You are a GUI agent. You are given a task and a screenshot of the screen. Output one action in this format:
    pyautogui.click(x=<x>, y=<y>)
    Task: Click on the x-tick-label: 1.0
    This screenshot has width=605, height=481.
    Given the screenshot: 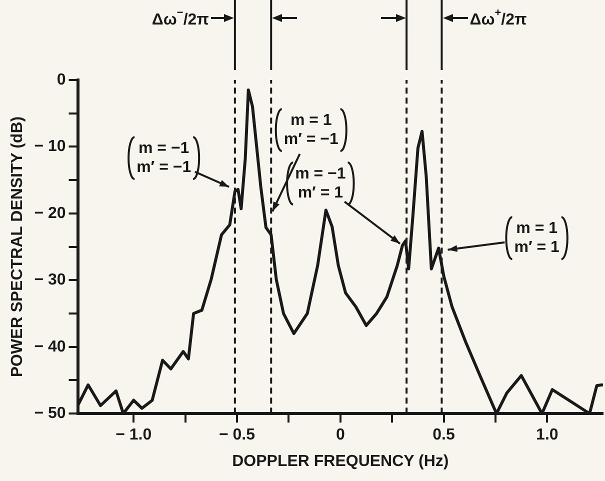 What is the action you would take?
    pyautogui.click(x=547, y=435)
    